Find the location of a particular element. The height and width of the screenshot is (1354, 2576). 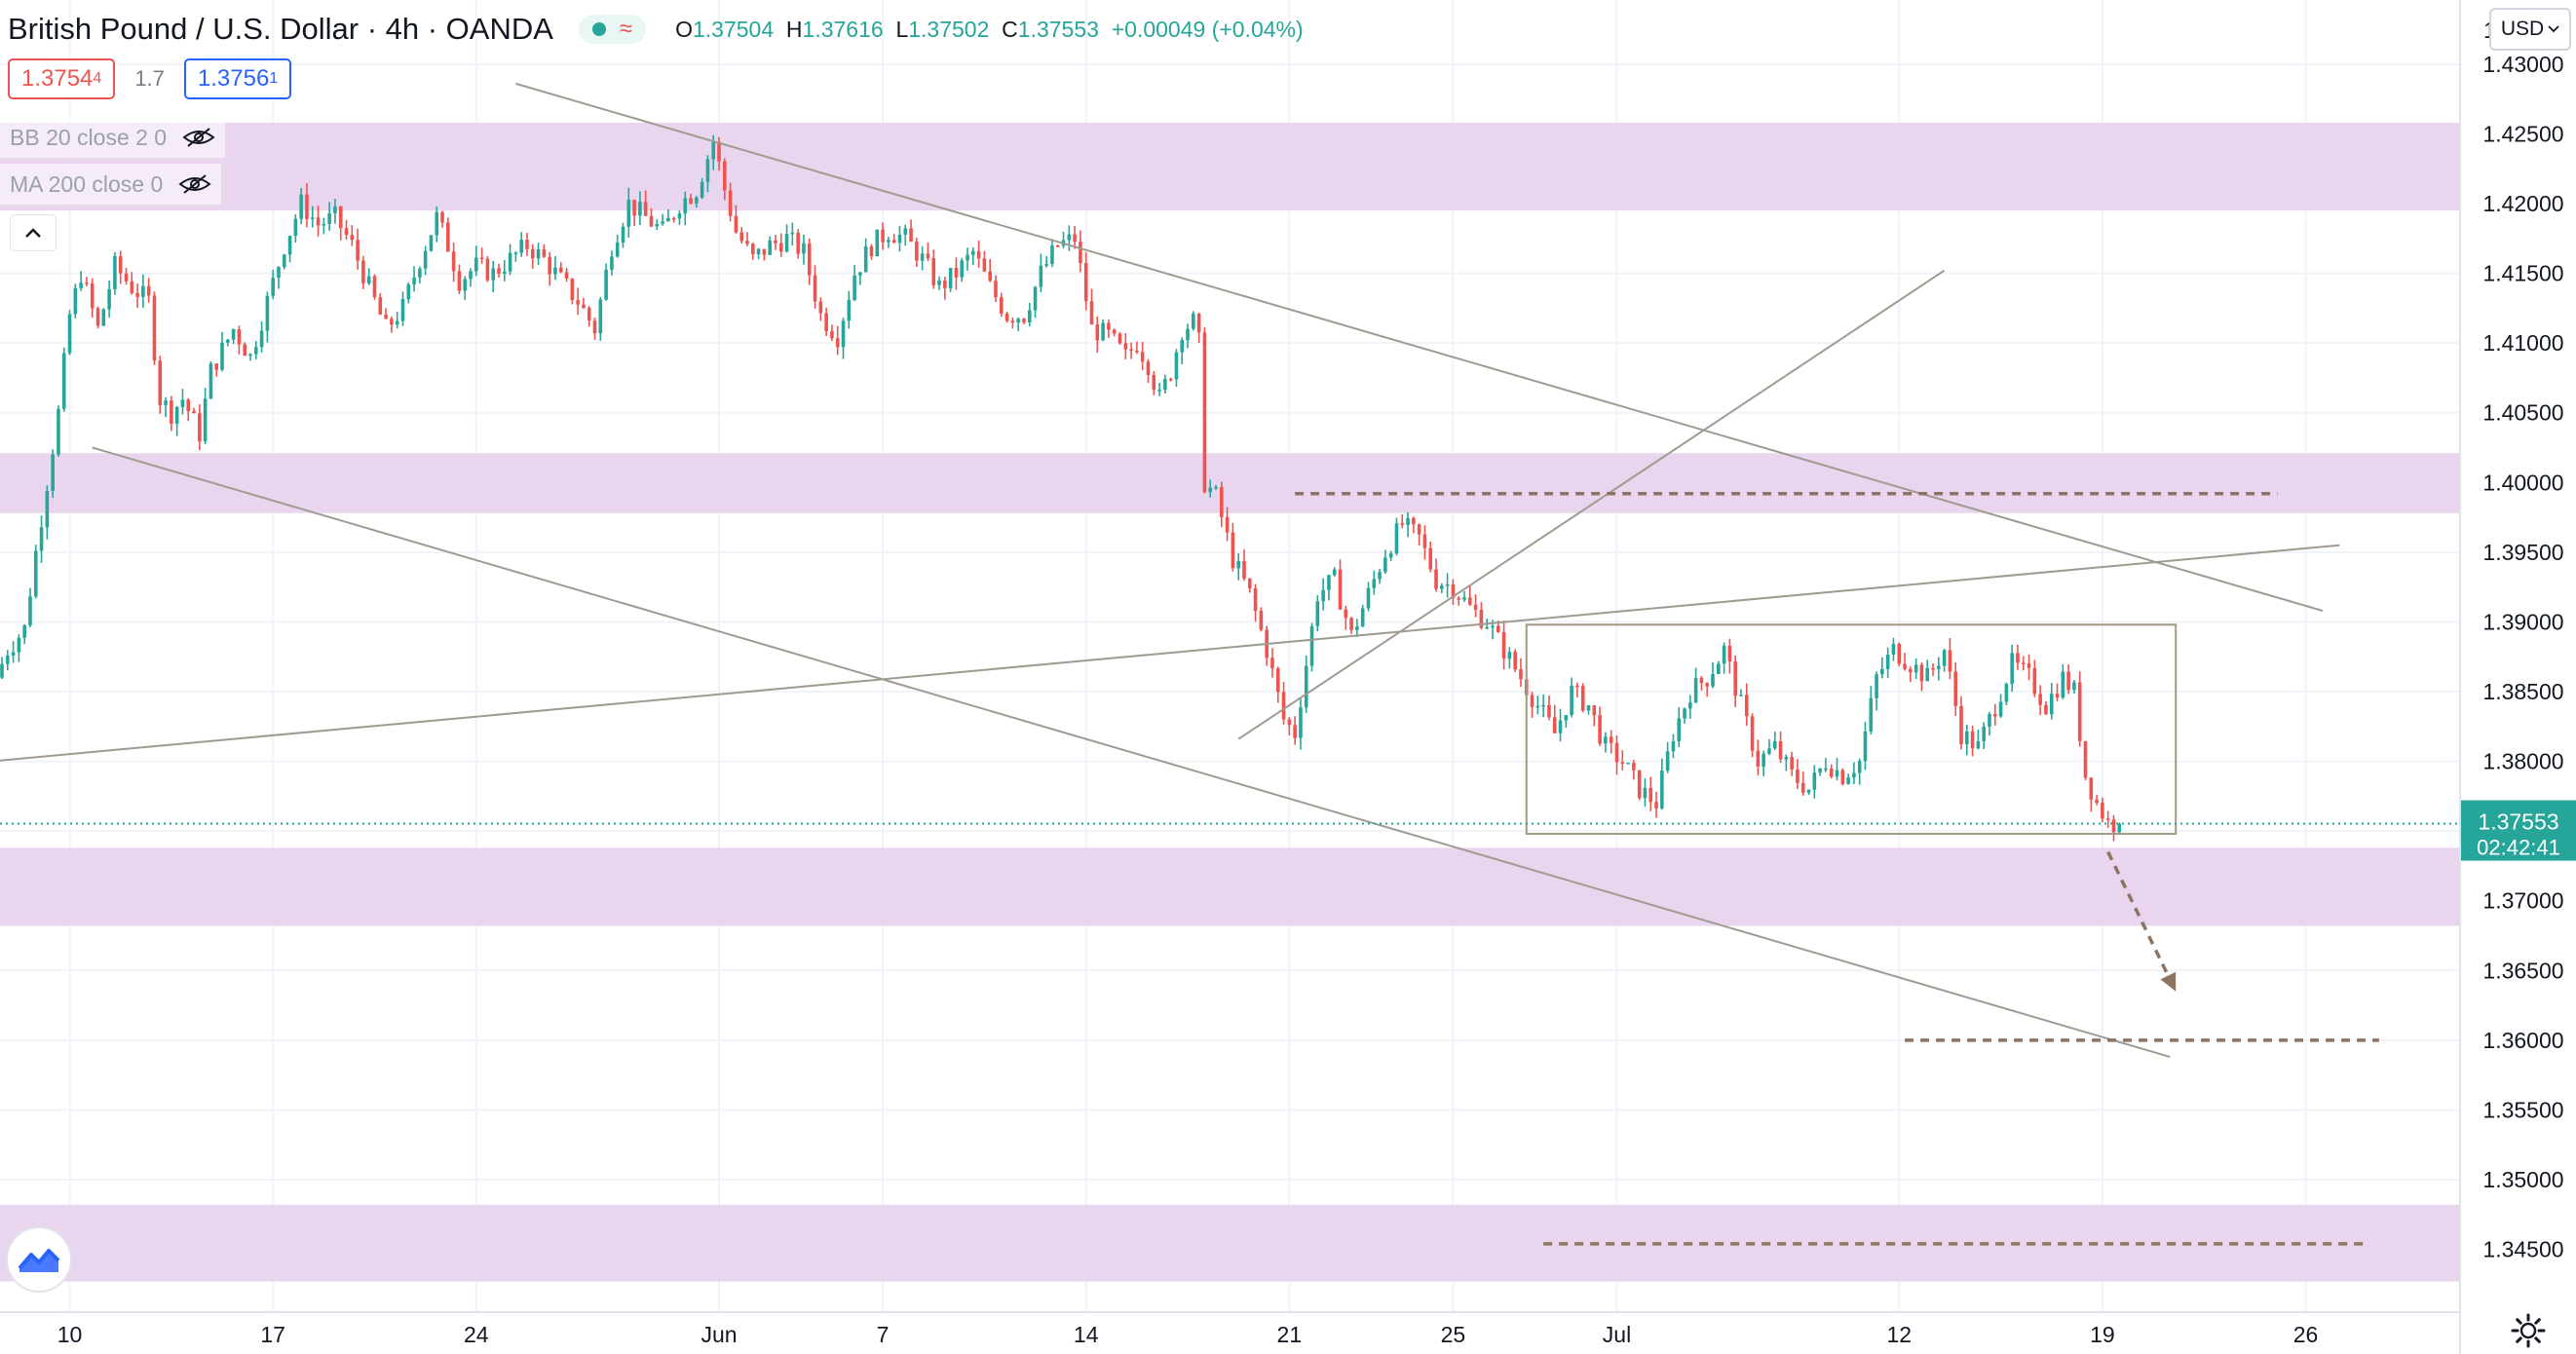

y-tick-label: 1.43000 is located at coordinates (2522, 64).